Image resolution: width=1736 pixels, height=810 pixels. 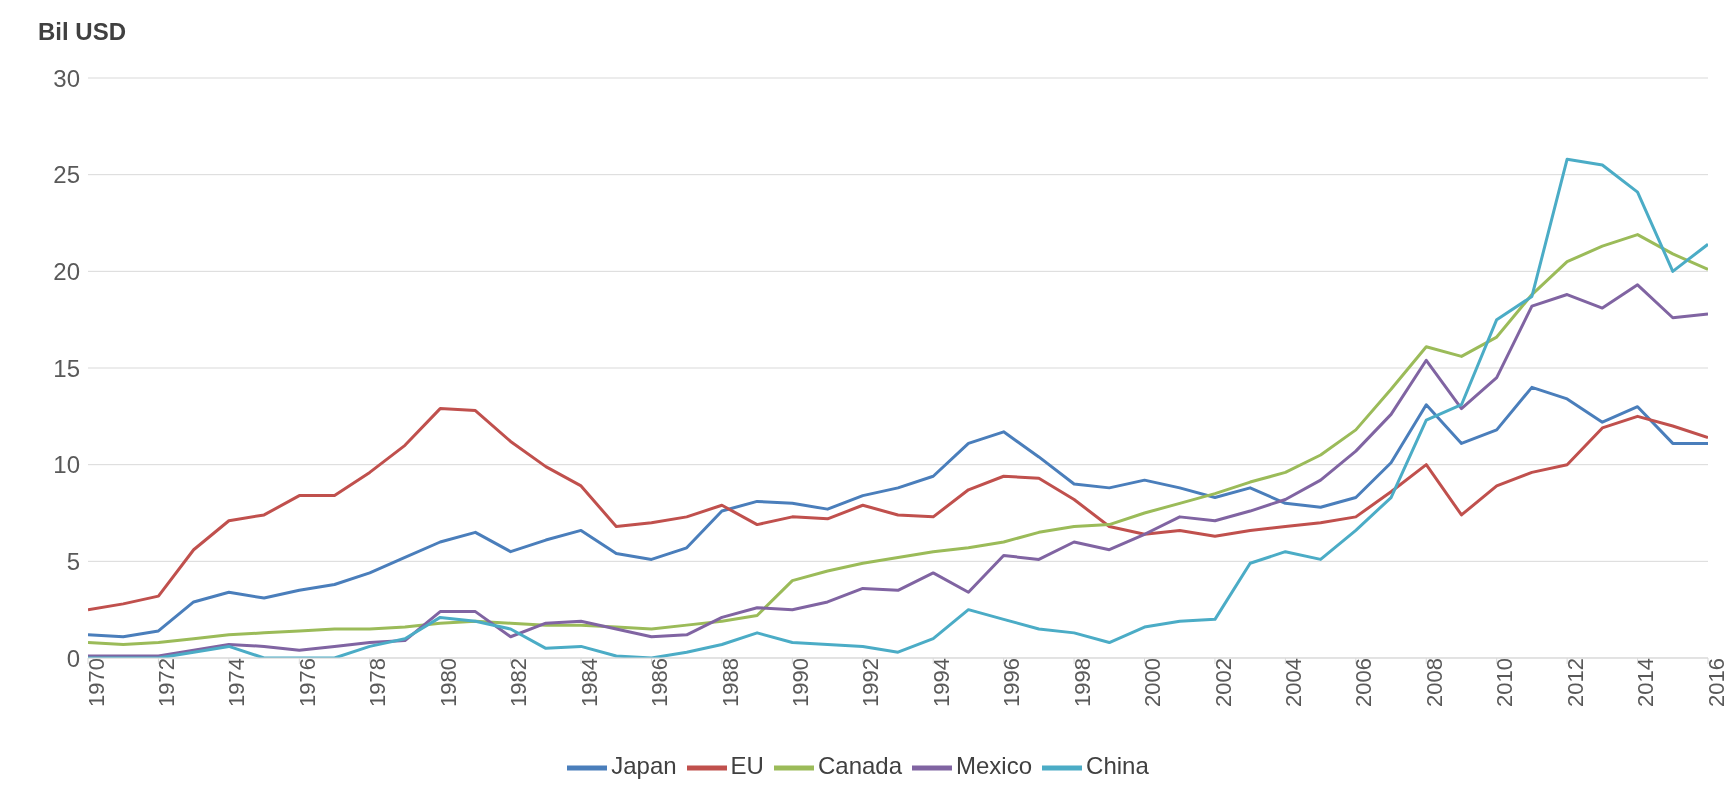 I want to click on x-tick-label: 2000, so click(x=1153, y=682).